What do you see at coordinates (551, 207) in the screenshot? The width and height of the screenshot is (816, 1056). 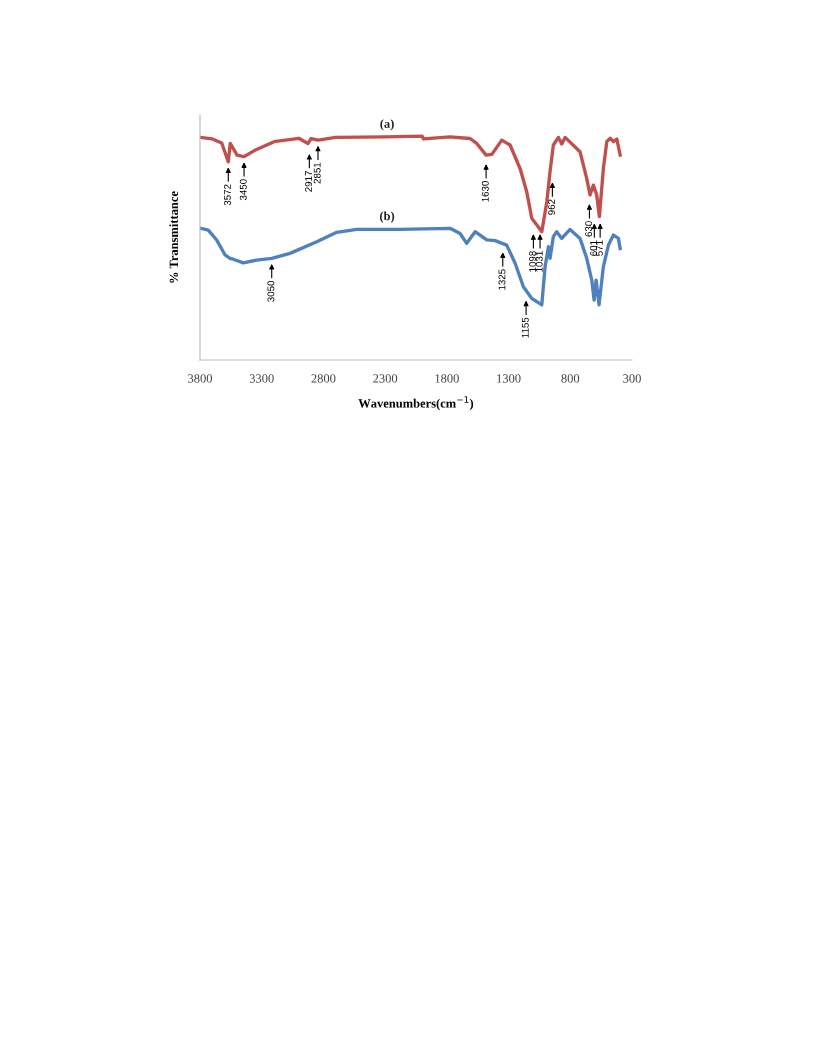 I see `annotation: 962` at bounding box center [551, 207].